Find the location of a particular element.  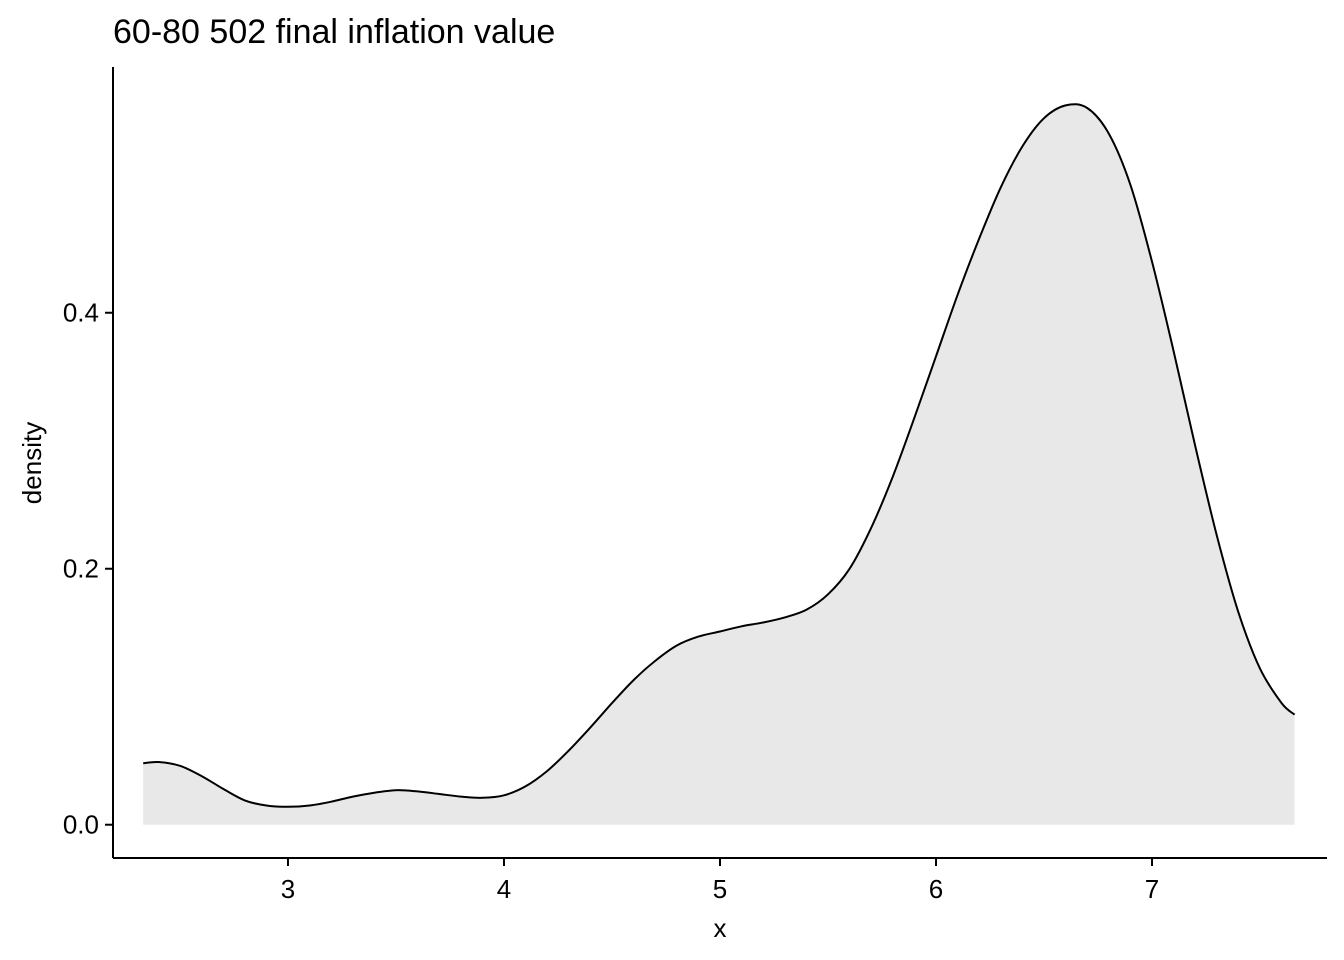

x-tick-label: 5 is located at coordinates (720, 889).